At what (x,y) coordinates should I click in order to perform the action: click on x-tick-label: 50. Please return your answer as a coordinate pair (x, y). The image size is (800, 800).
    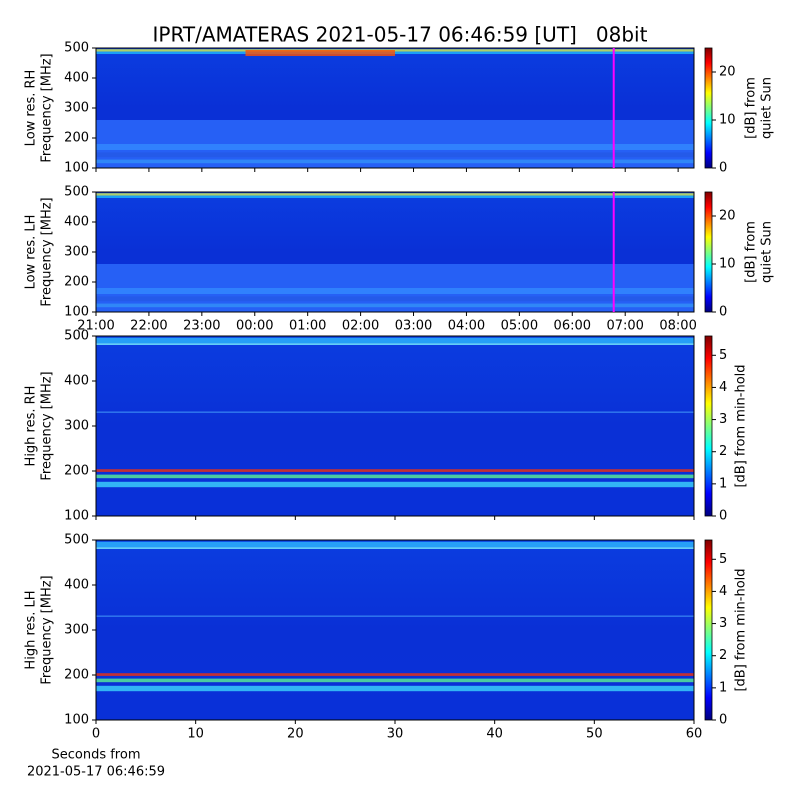
    Looking at the image, I should click on (594, 734).